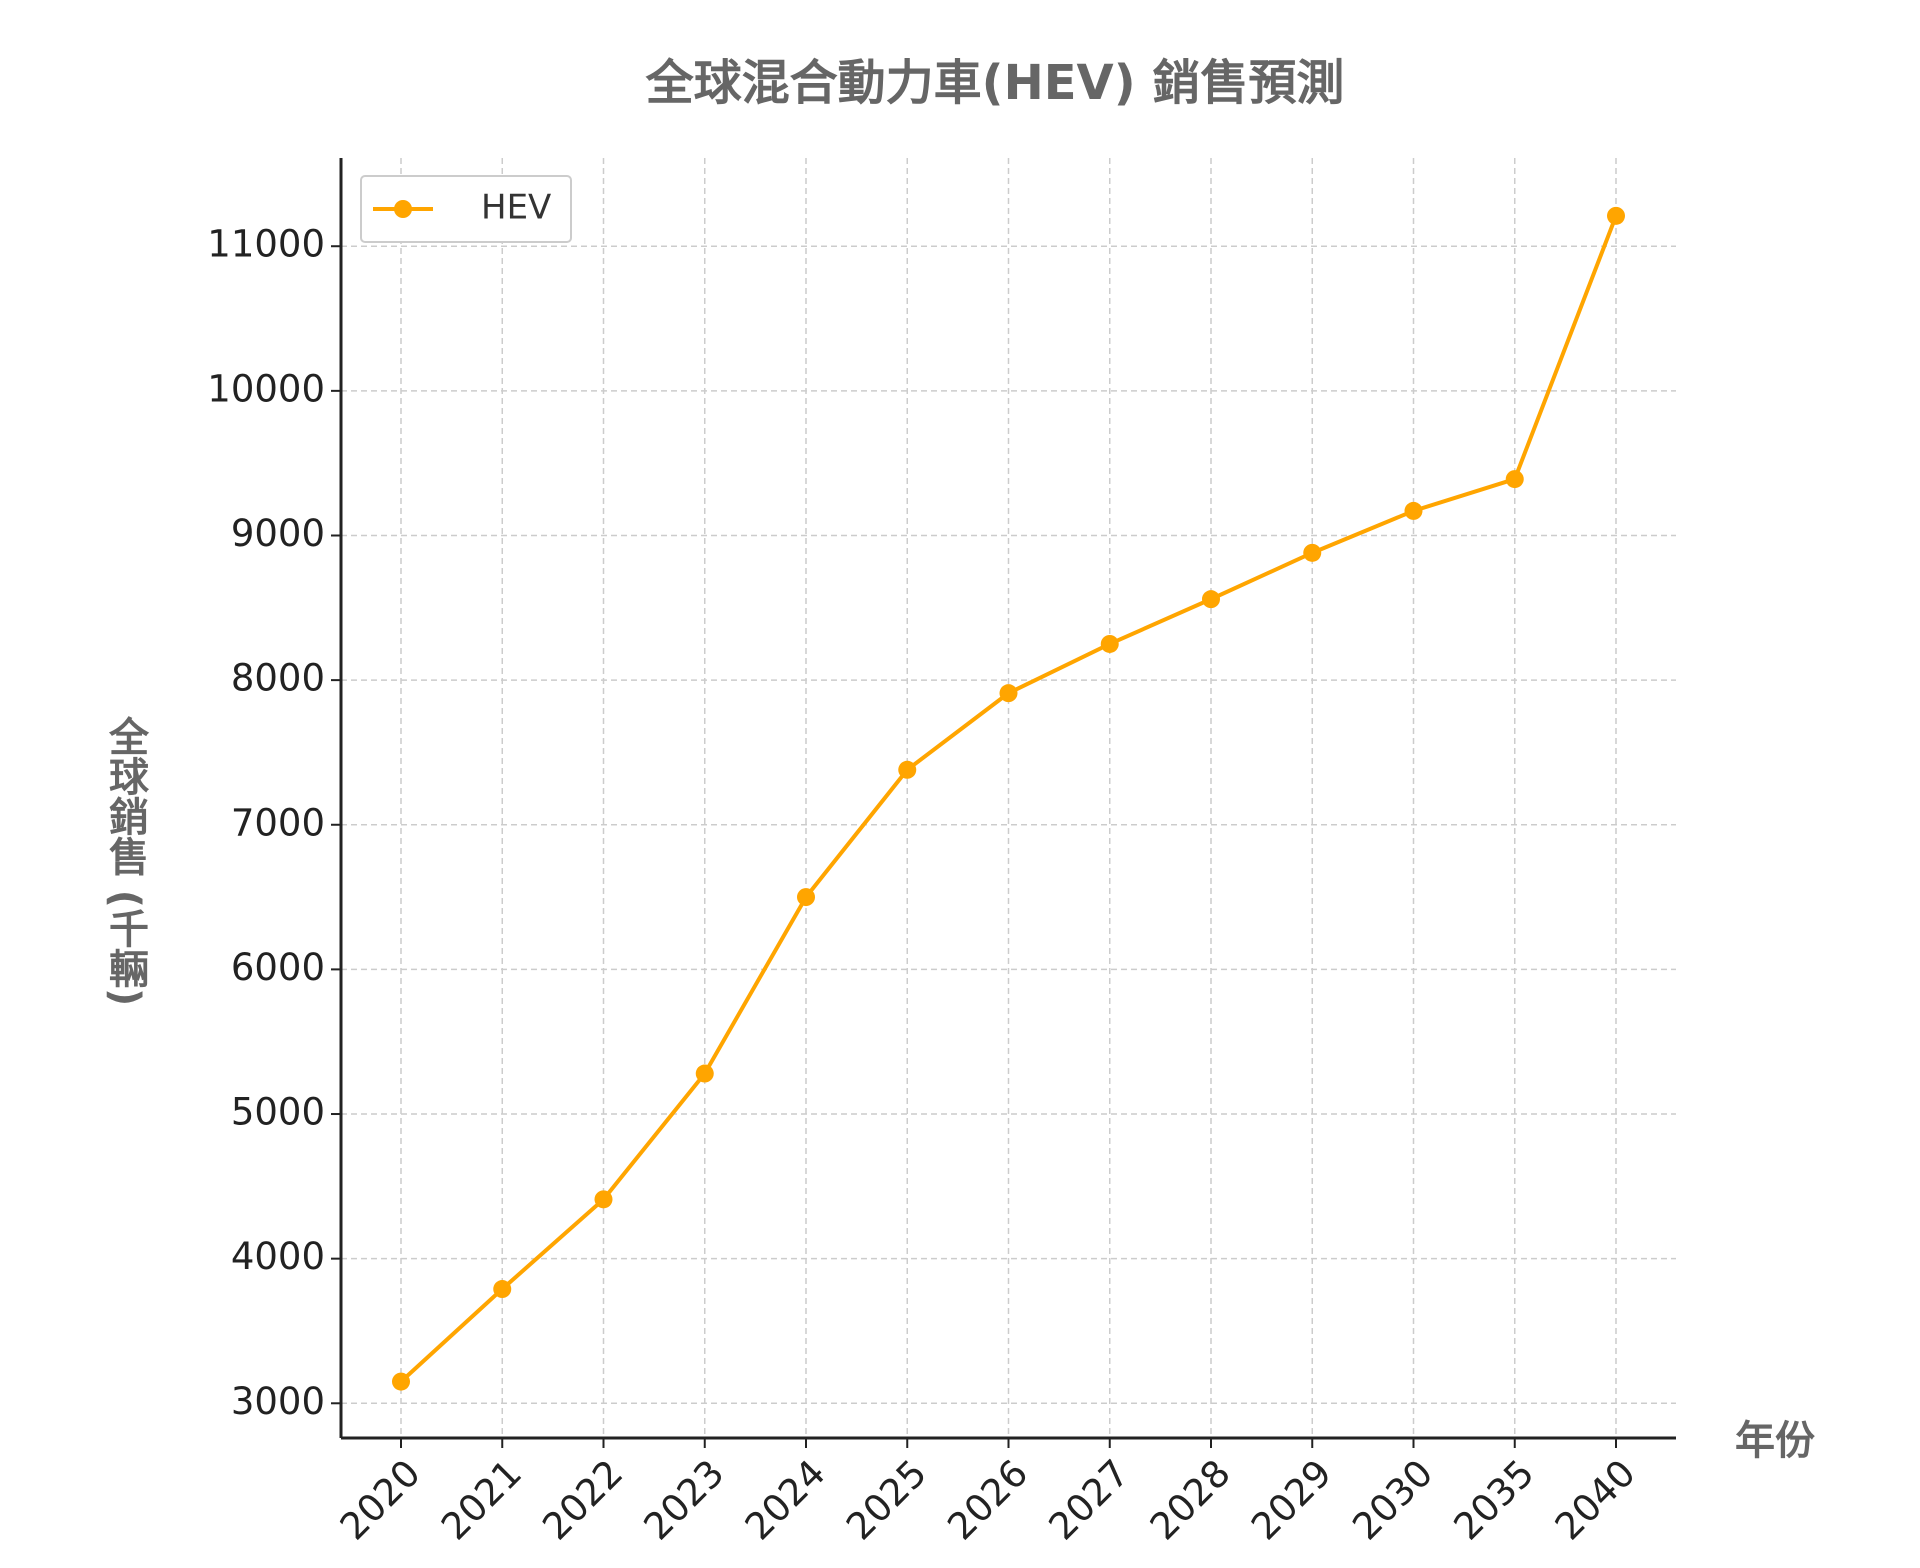 This screenshot has width=1920, height=1568. What do you see at coordinates (1775, 1441) in the screenshot?
I see `x-axis-label: 年份` at bounding box center [1775, 1441].